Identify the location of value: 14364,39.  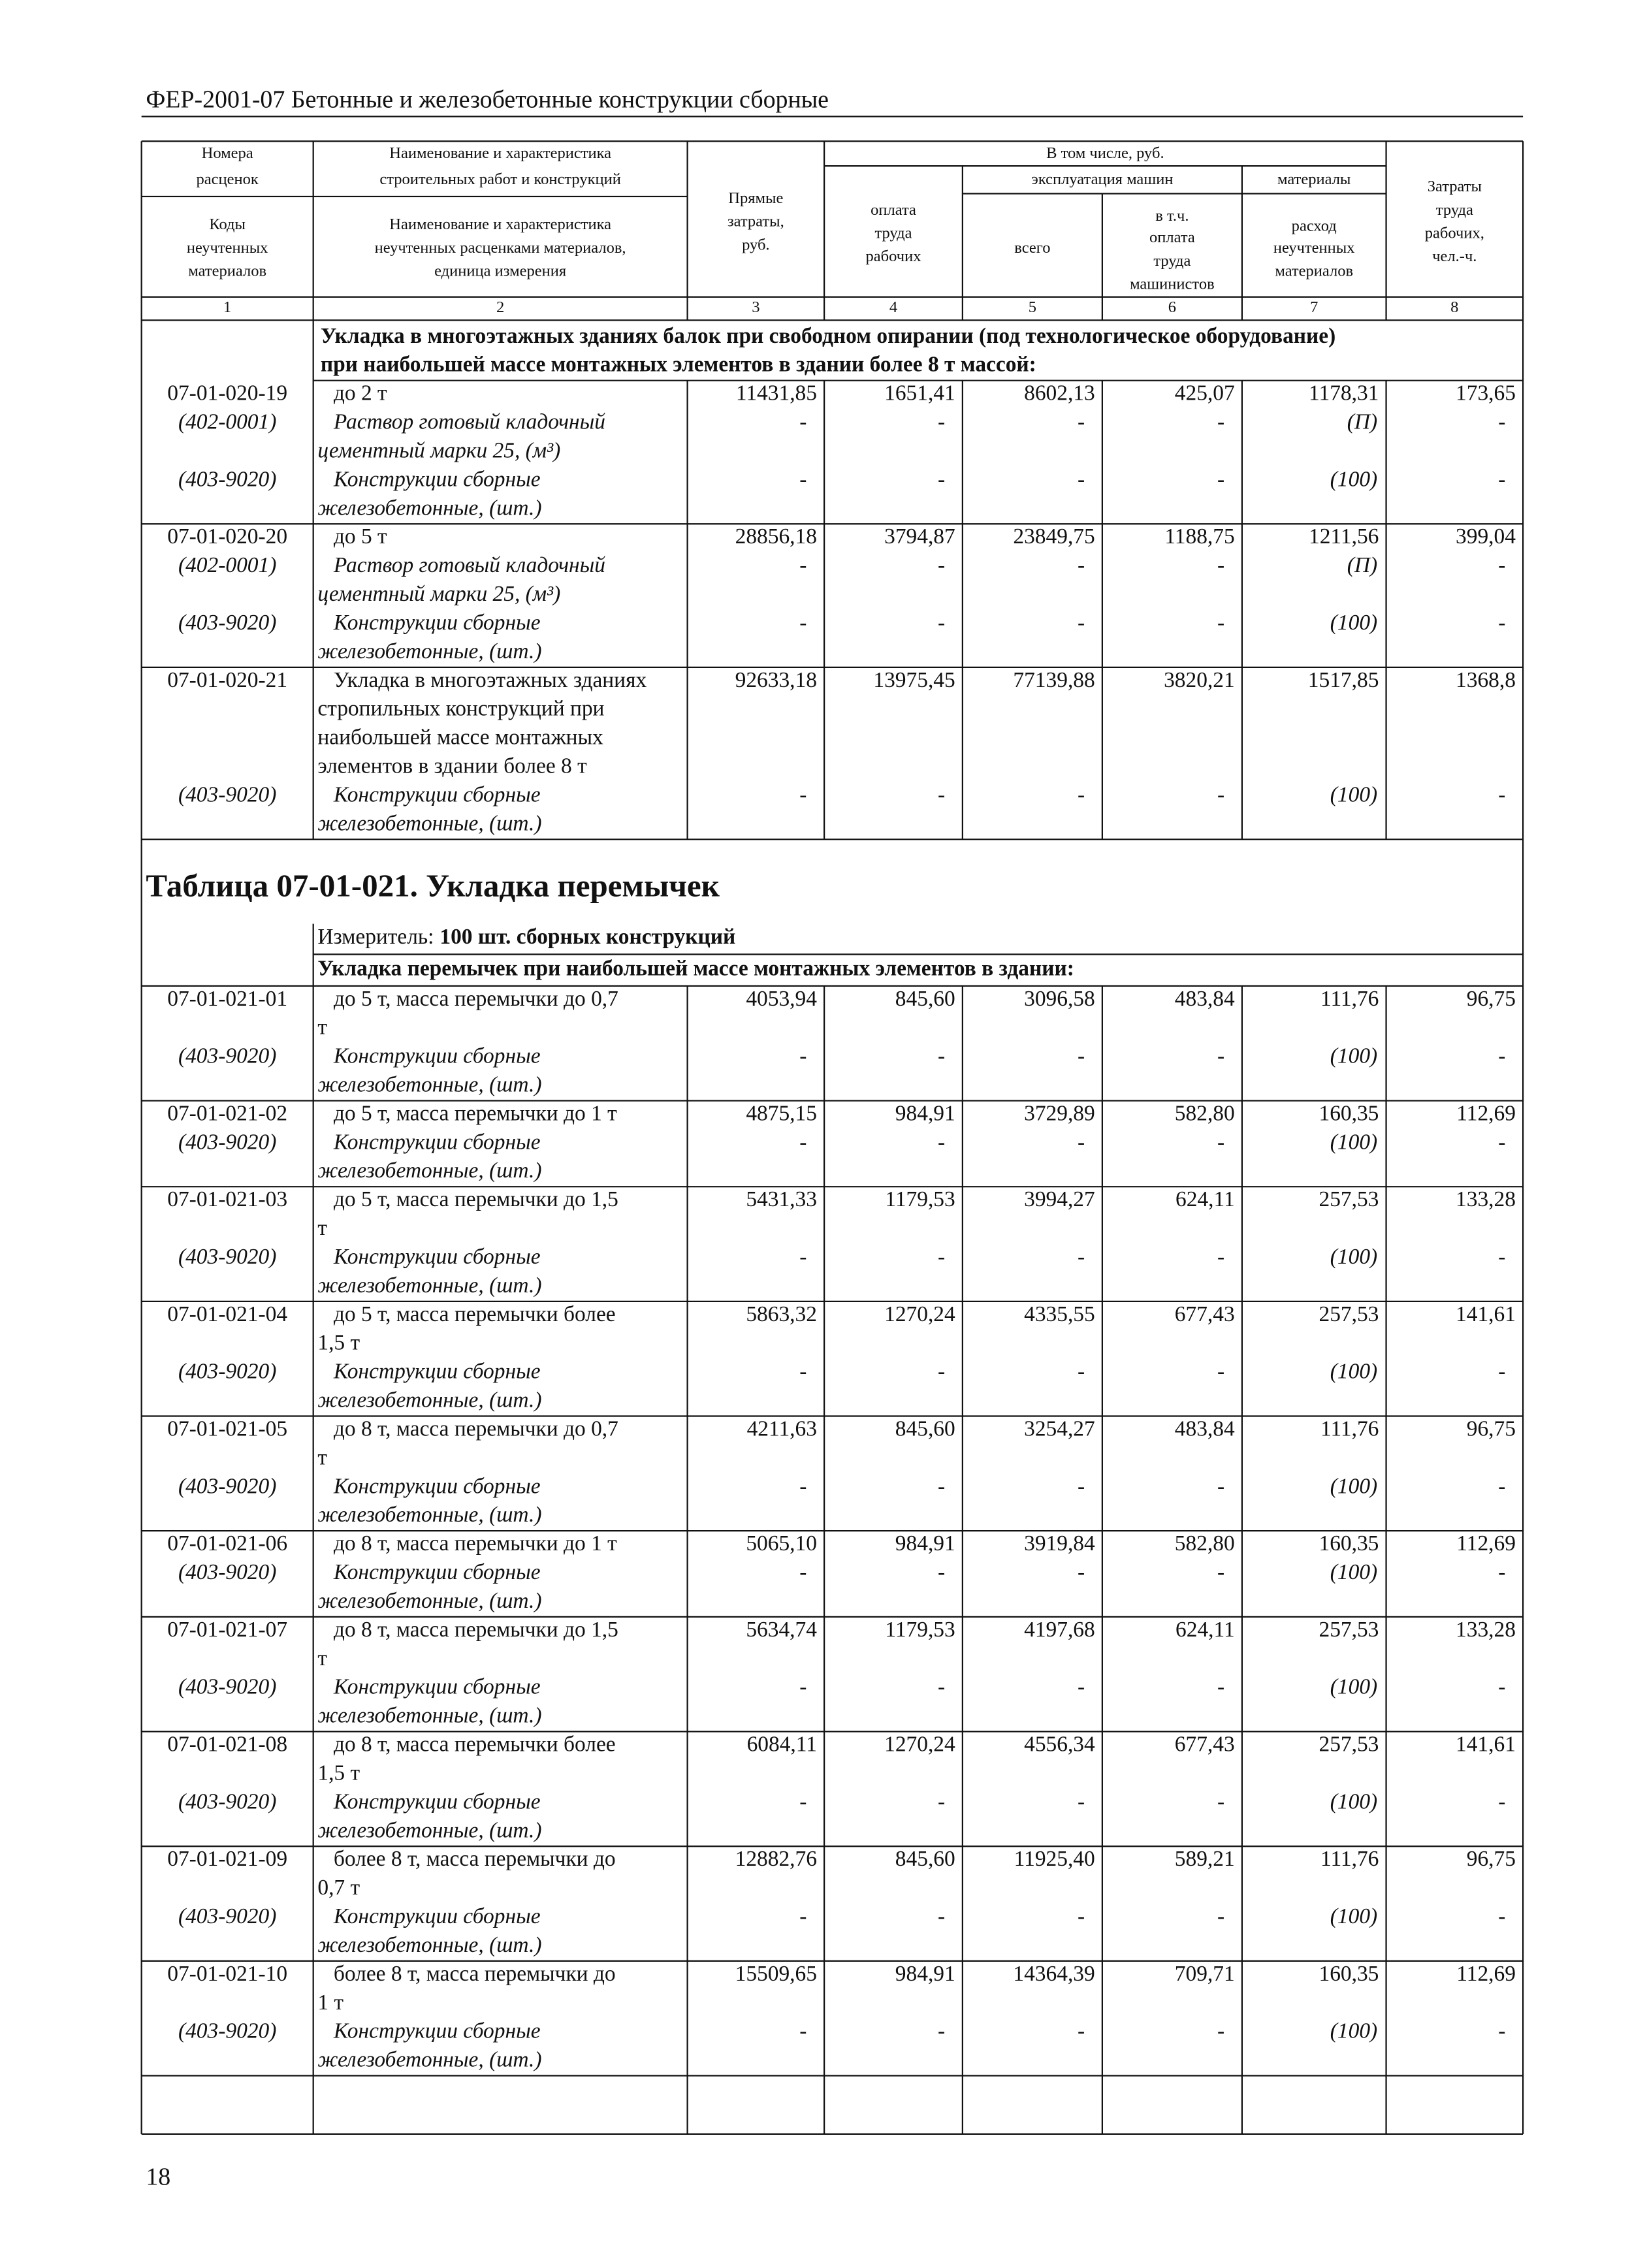
(1054, 1974).